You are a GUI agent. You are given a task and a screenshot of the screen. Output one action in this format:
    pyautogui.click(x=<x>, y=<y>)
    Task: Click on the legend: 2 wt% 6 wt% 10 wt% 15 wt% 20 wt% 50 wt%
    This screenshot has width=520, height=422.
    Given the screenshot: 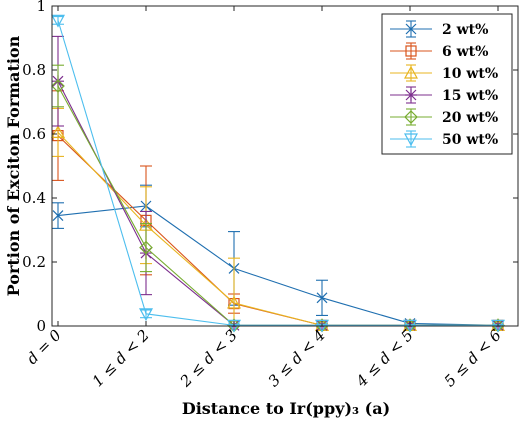 What is the action you would take?
    pyautogui.click(x=447, y=84)
    